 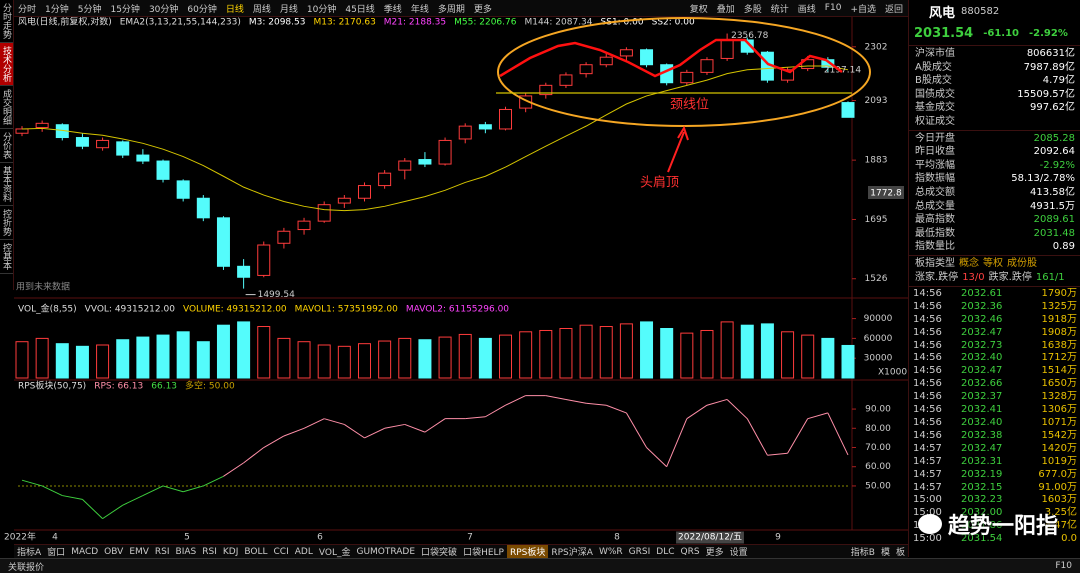 I want to click on stat-label: 最低指数, so click(x=935, y=233).